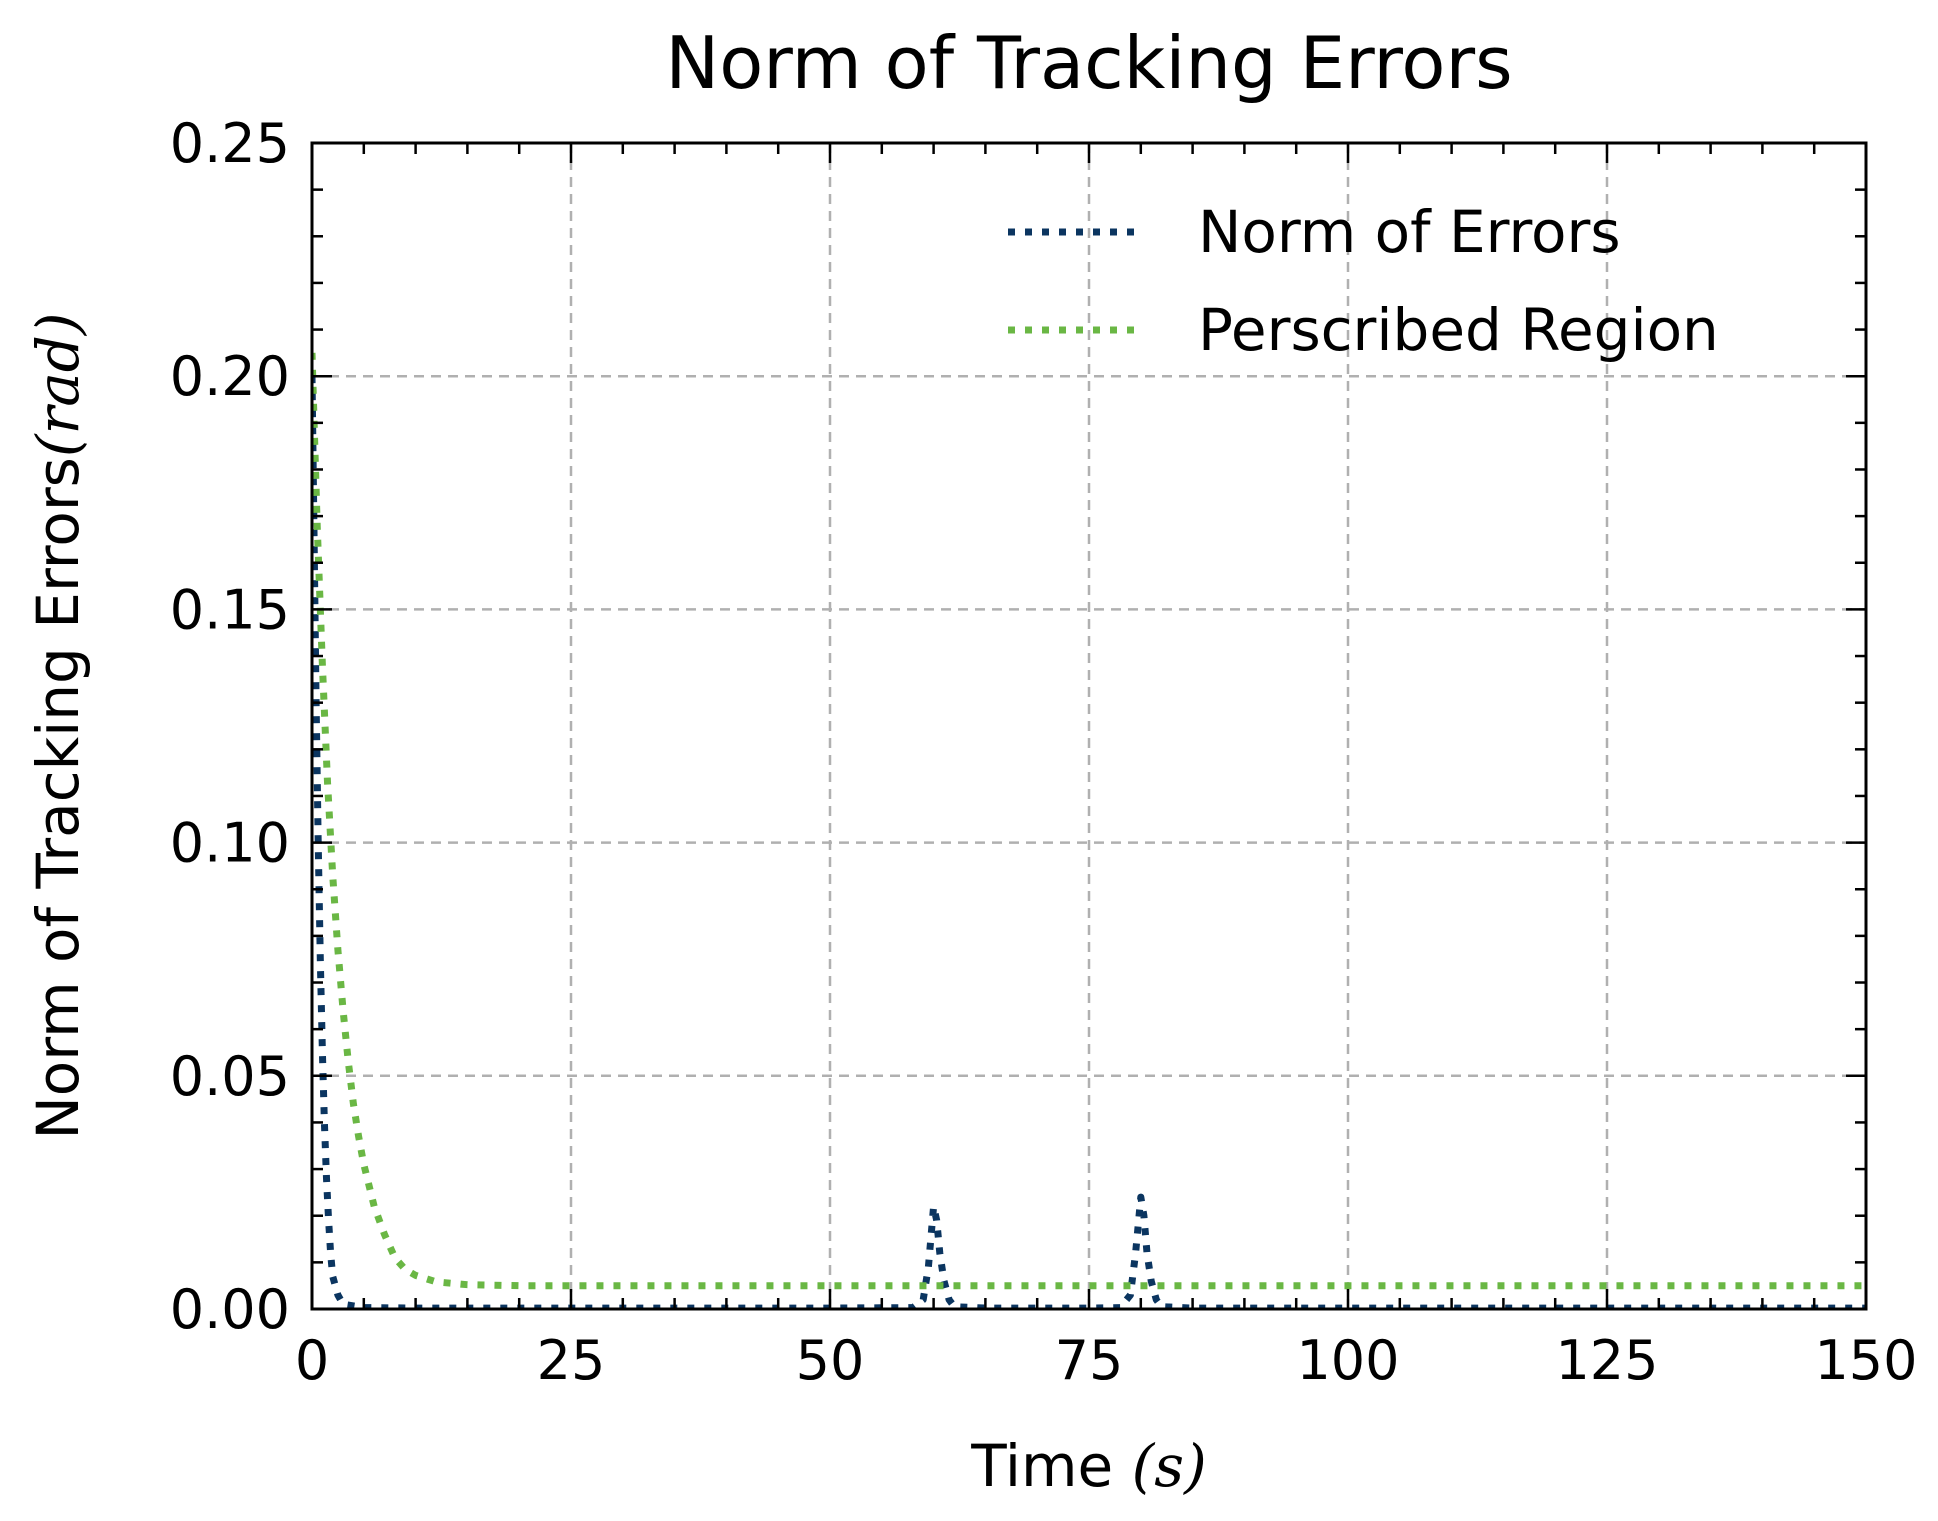  Describe the element at coordinates (58, 384) in the screenshot. I see `y-axis-title-unit: (rad)` at that location.